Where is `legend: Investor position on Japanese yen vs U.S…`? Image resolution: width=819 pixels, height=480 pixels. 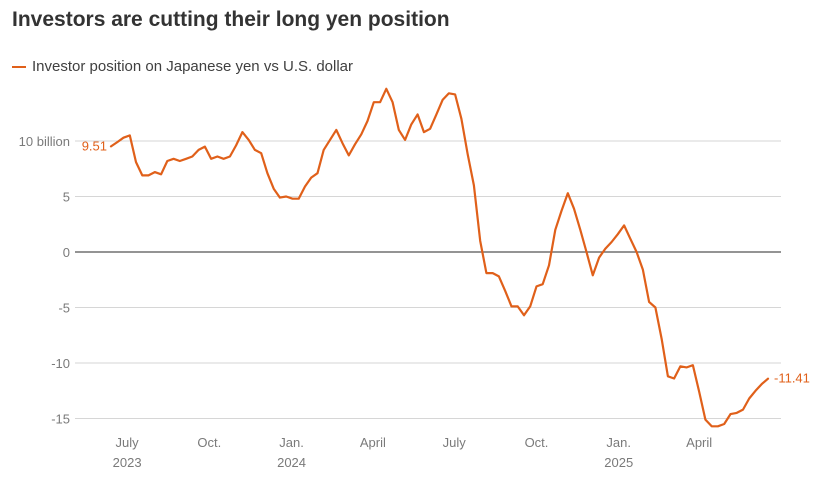
legend: Investor position on Japanese yen vs U.S… is located at coordinates (182, 66).